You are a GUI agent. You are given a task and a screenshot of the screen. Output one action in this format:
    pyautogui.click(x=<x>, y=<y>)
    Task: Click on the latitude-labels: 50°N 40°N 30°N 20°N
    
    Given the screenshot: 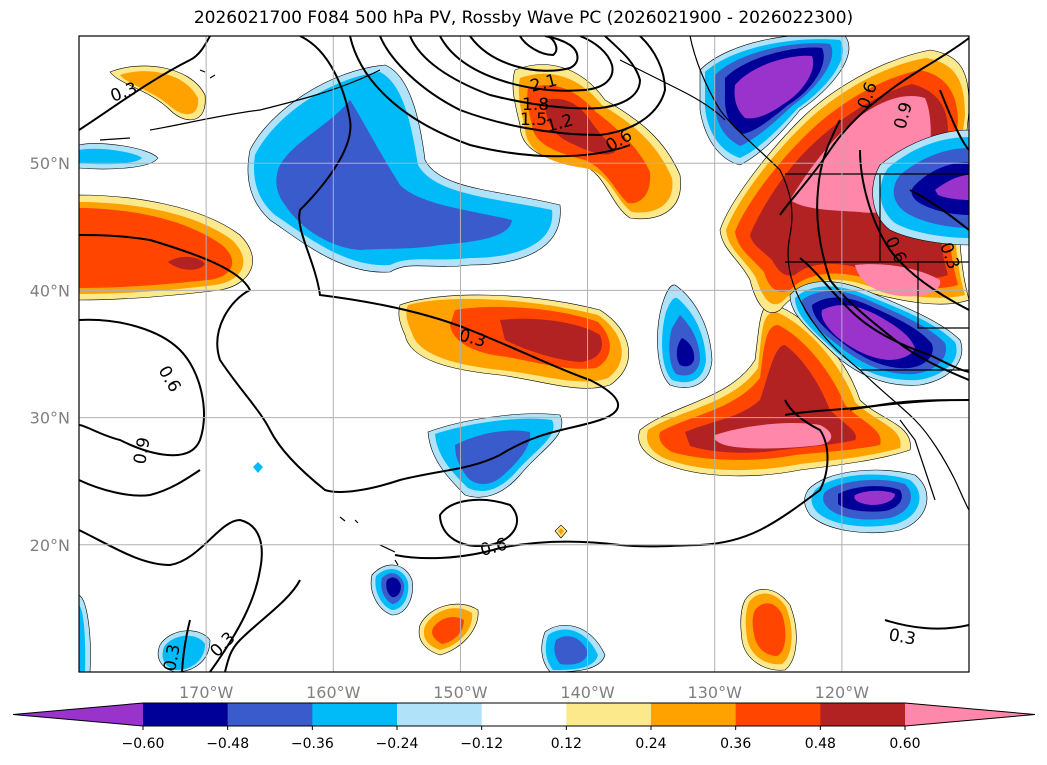 What is the action you would take?
    pyautogui.click(x=50, y=354)
    